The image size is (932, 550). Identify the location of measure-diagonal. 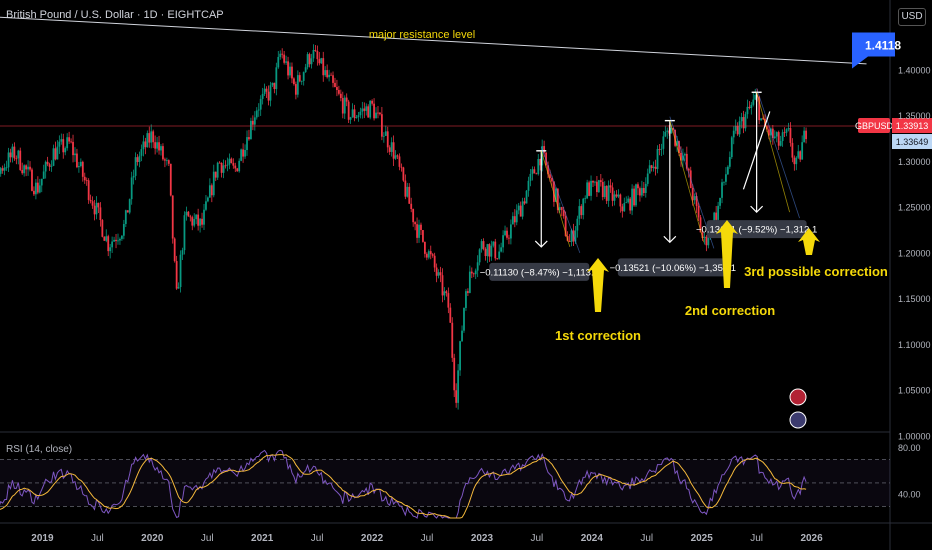
(687, 181).